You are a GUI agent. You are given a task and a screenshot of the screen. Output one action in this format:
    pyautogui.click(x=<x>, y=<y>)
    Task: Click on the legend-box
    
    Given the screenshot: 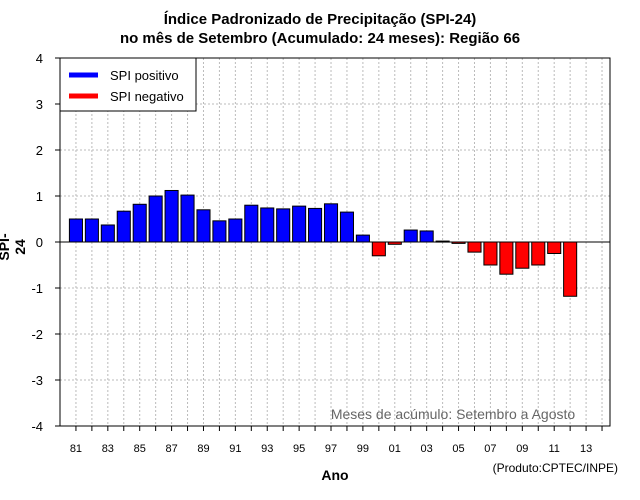 What is the action you would take?
    pyautogui.click(x=128, y=84)
    